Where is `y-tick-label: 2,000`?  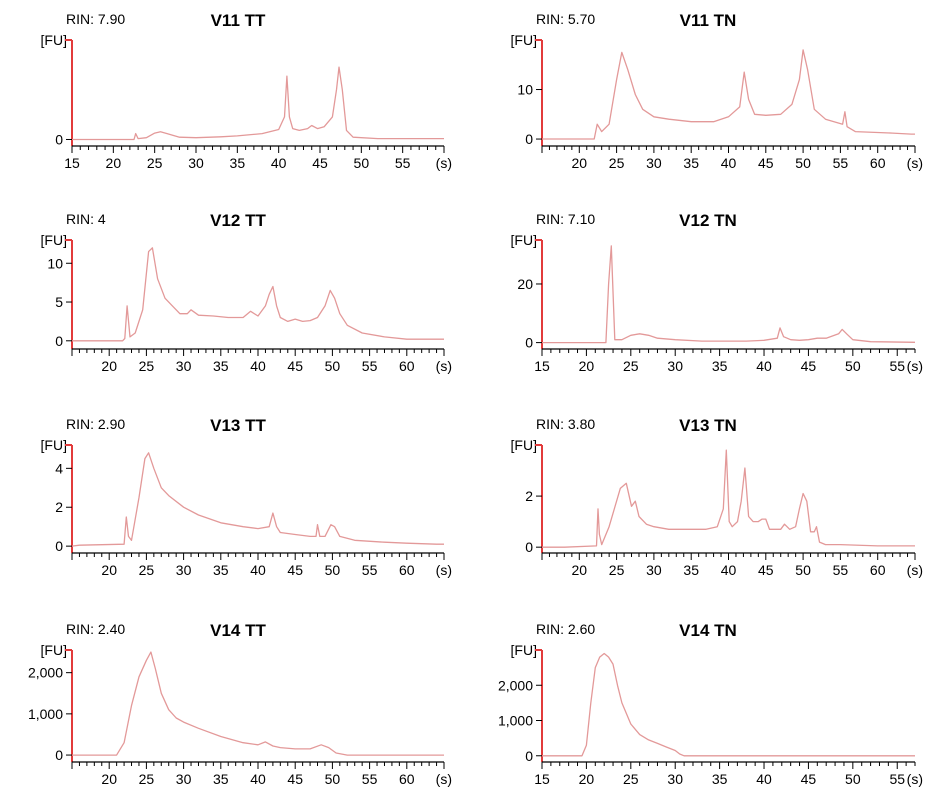 y-tick-label: 2,000 is located at coordinates (515, 685).